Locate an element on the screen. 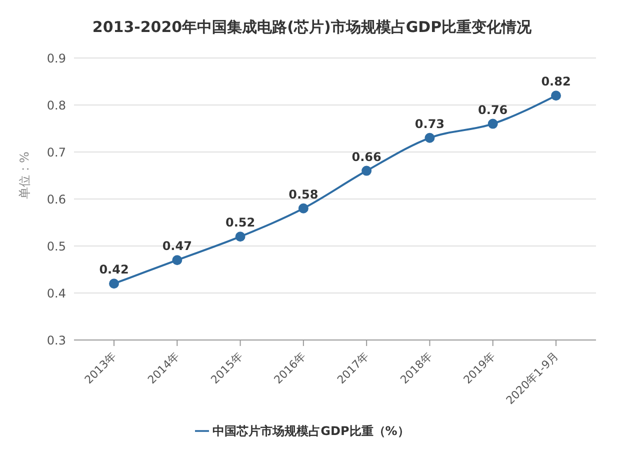 The image size is (624, 458). data-label: 0.47 is located at coordinates (177, 246).